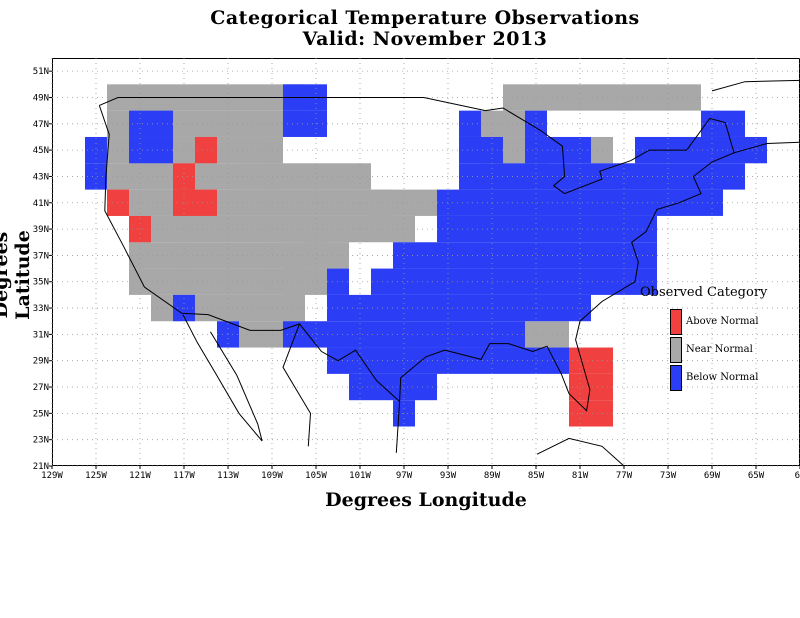 This screenshot has width=800, height=618. I want to click on y-tick-label: 25N, so click(41, 414).